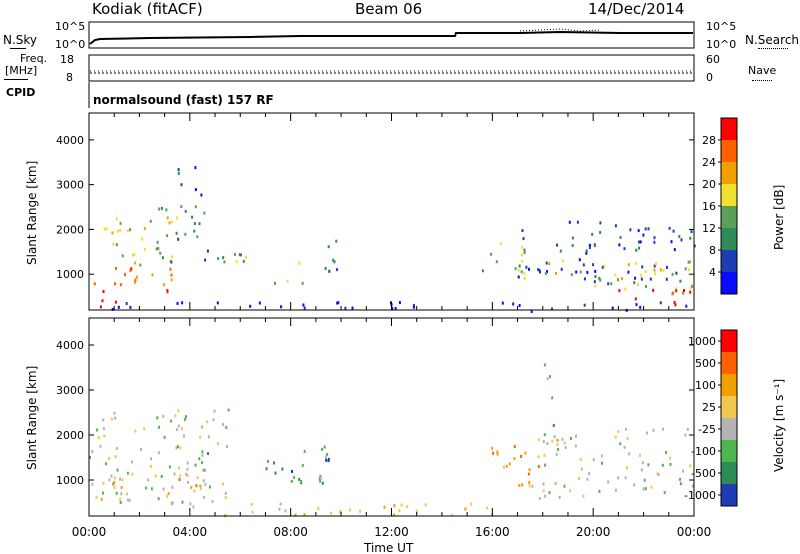 Image resolution: width=800 pixels, height=554 pixels. Describe the element at coordinates (70, 140) in the screenshot. I see `y-tick-label: 4000` at that location.